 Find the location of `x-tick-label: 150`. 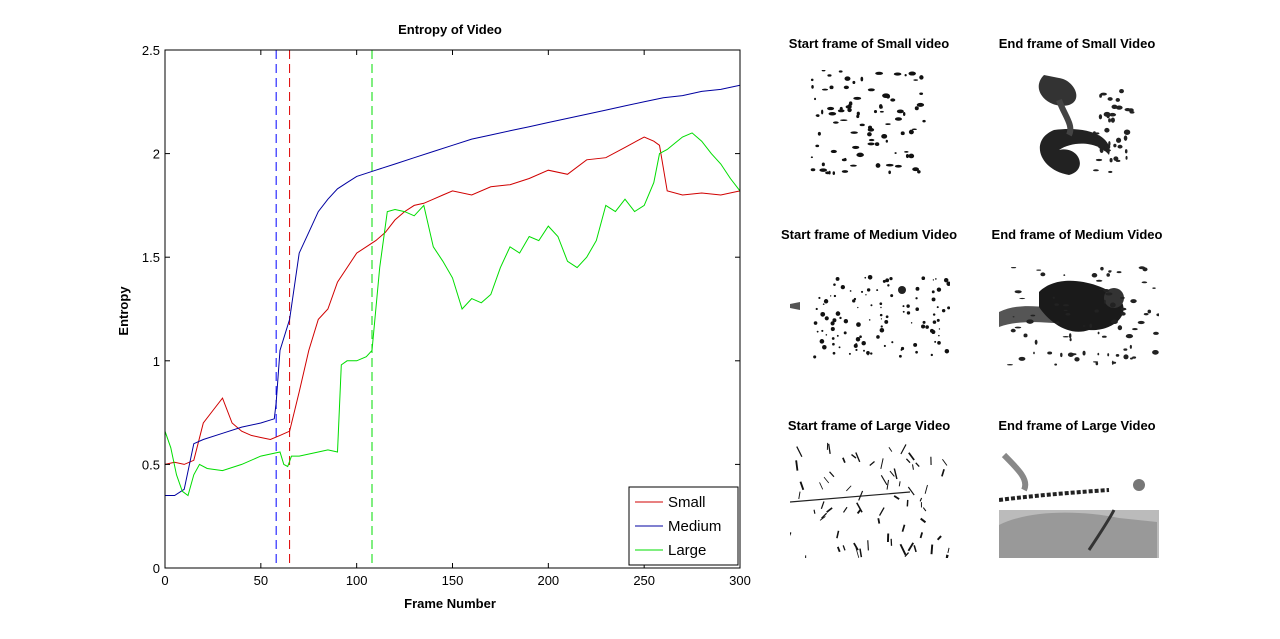

x-tick-label: 150 is located at coordinates (453, 580).